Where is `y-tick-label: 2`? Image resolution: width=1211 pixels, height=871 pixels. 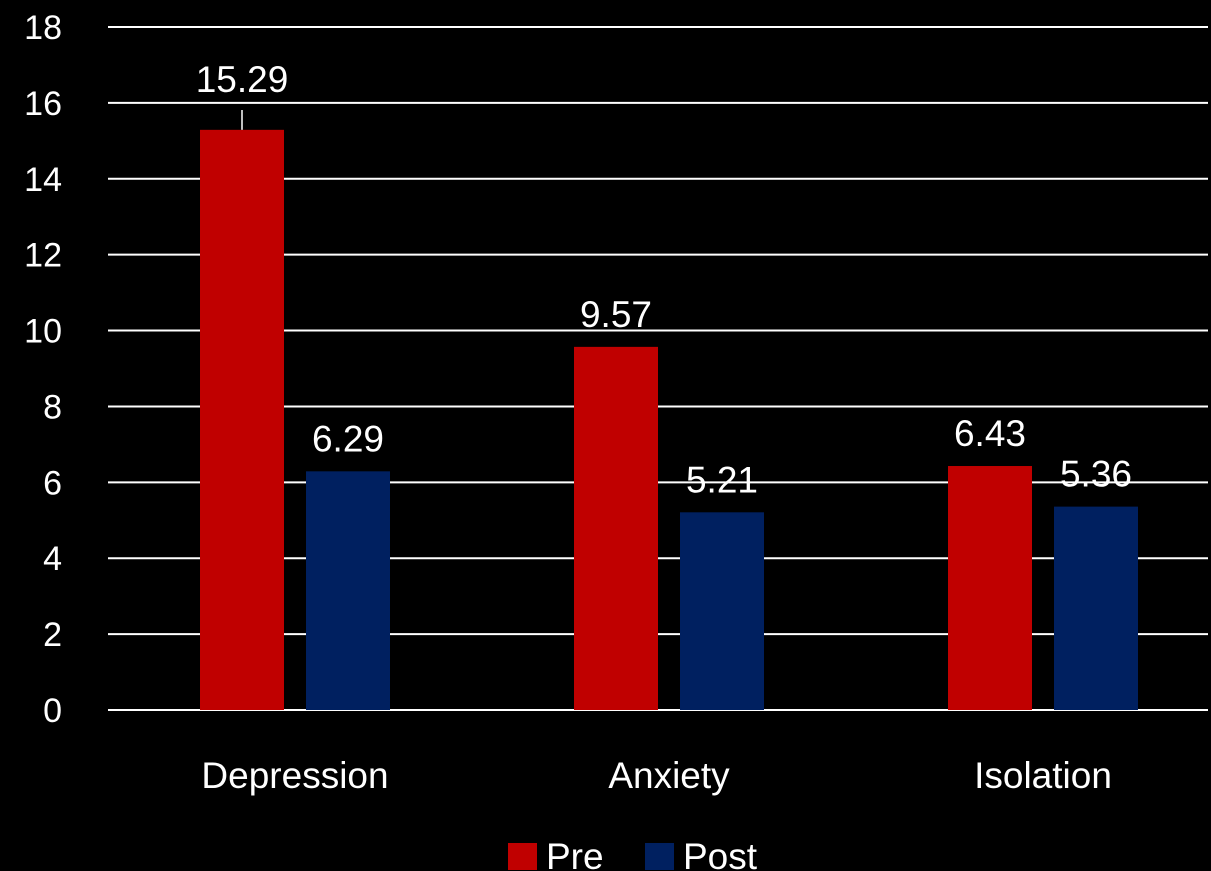
y-tick-label: 2 is located at coordinates (52, 635).